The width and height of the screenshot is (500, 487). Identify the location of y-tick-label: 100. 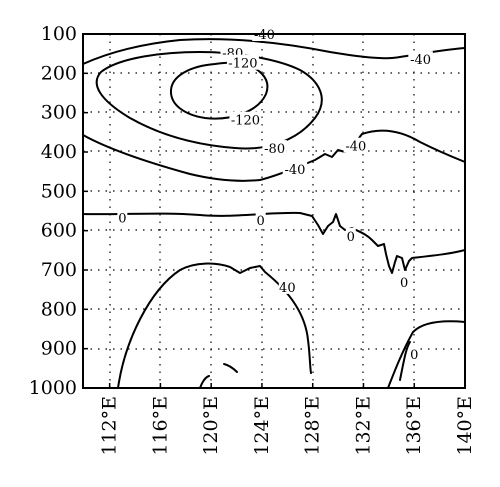
(59, 34).